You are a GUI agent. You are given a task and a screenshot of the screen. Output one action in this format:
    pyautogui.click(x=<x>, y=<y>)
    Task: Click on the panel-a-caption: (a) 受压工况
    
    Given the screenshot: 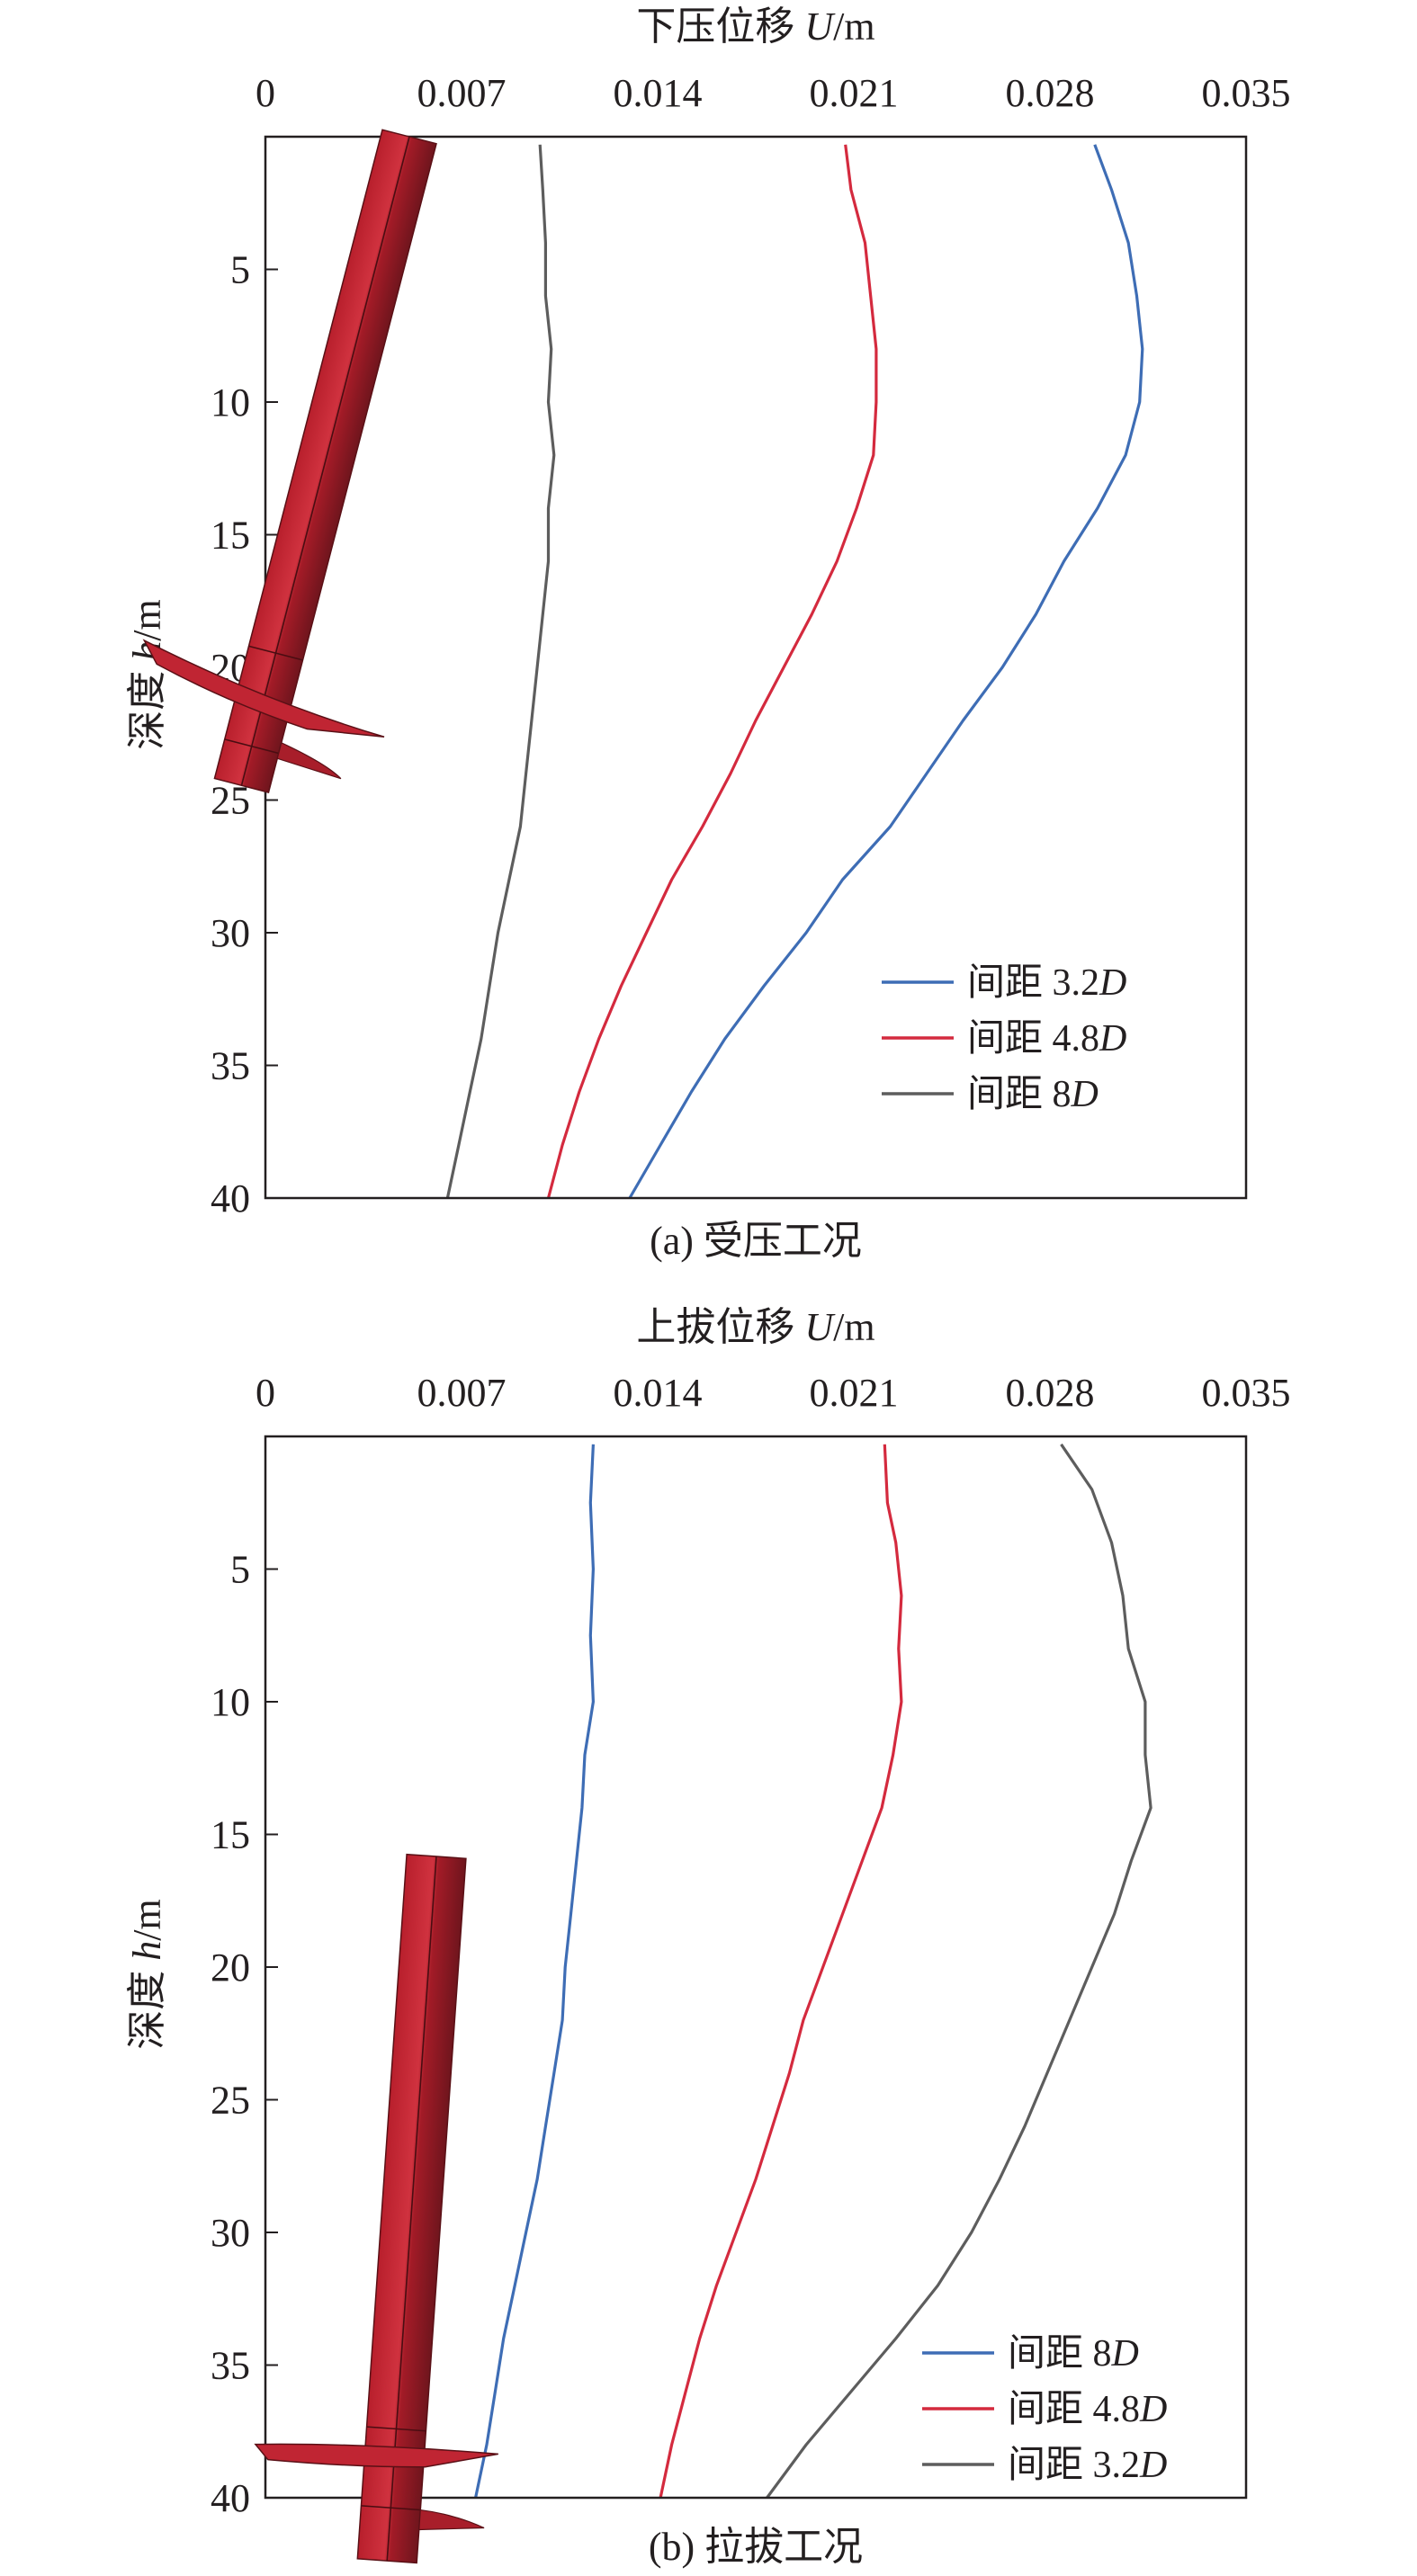 What is the action you would take?
    pyautogui.click(x=756, y=1241)
    